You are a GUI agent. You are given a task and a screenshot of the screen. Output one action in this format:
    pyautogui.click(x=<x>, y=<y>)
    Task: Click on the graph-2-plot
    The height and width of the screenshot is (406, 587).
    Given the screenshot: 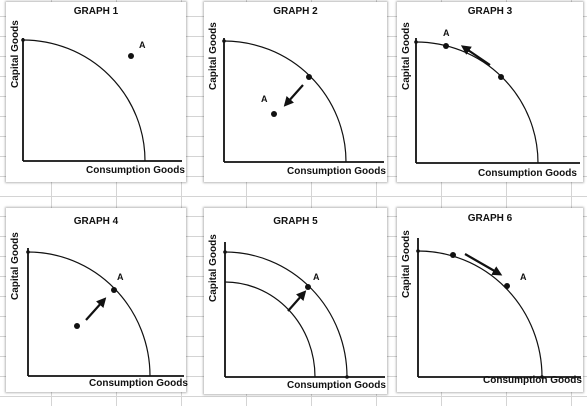 What is the action you would take?
    pyautogui.click(x=303, y=100)
    